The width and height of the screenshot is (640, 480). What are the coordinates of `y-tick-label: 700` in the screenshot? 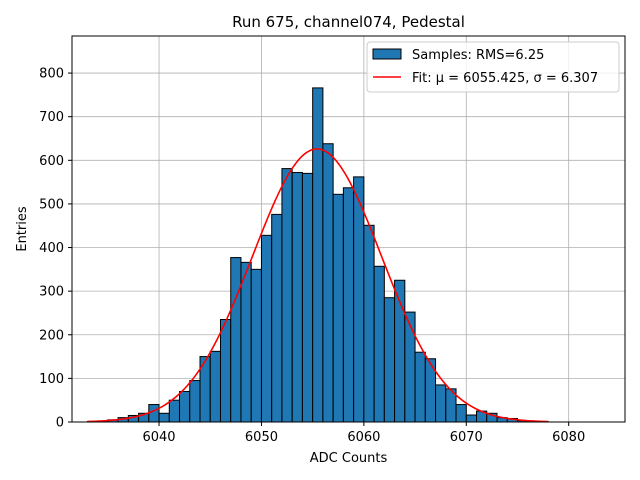 It's located at (51, 117).